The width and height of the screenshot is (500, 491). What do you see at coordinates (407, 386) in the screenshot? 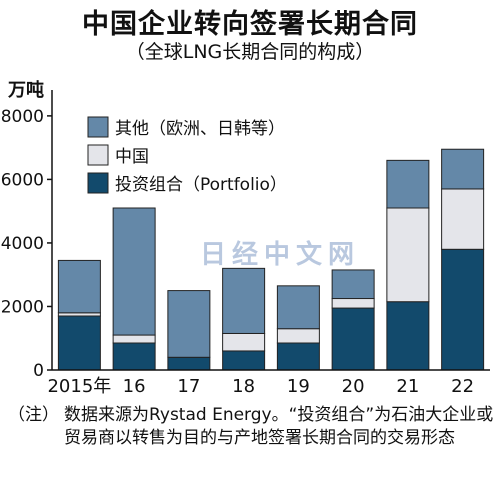
I see `x-tick-label: 21` at bounding box center [407, 386].